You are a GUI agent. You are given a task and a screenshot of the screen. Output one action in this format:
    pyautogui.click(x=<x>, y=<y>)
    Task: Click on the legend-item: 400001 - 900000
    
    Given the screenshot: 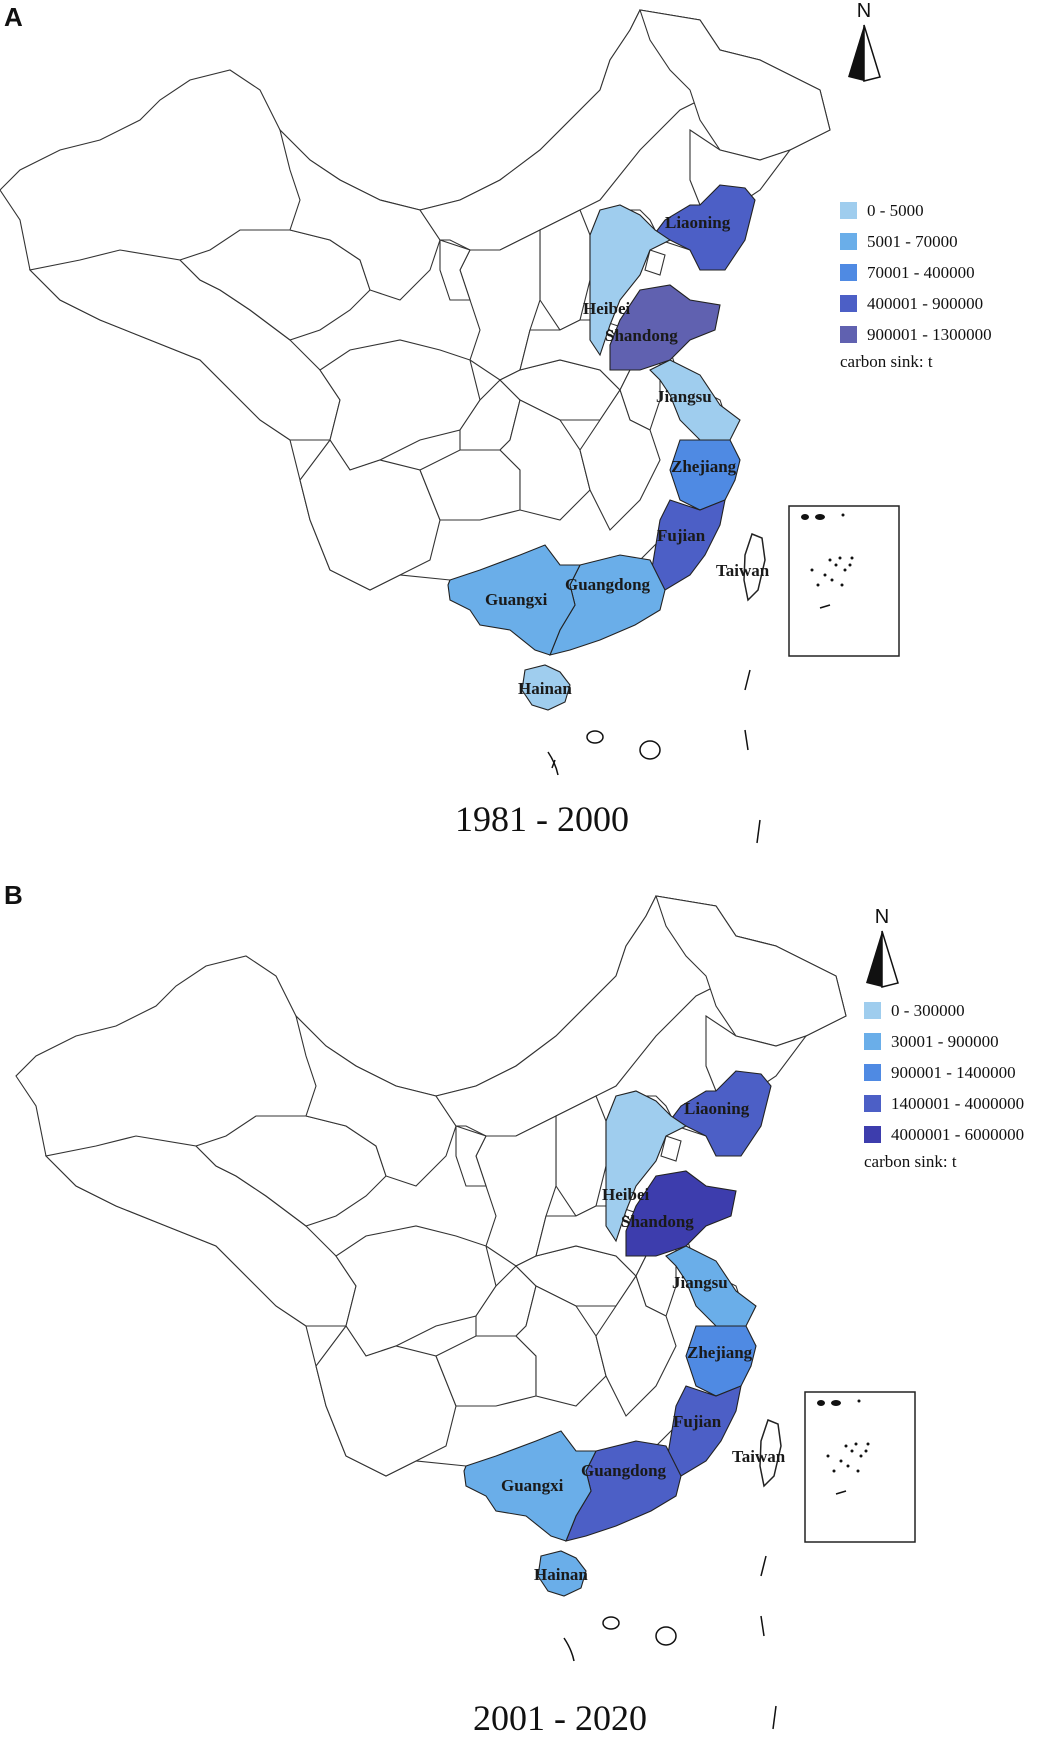 What is the action you would take?
    pyautogui.click(x=916, y=303)
    